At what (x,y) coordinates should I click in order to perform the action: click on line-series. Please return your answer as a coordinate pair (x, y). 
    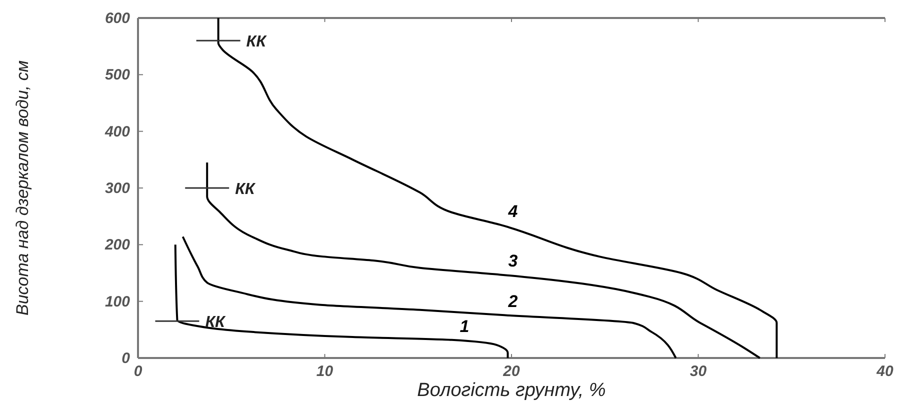
    Looking at the image, I should click on (341, 301).